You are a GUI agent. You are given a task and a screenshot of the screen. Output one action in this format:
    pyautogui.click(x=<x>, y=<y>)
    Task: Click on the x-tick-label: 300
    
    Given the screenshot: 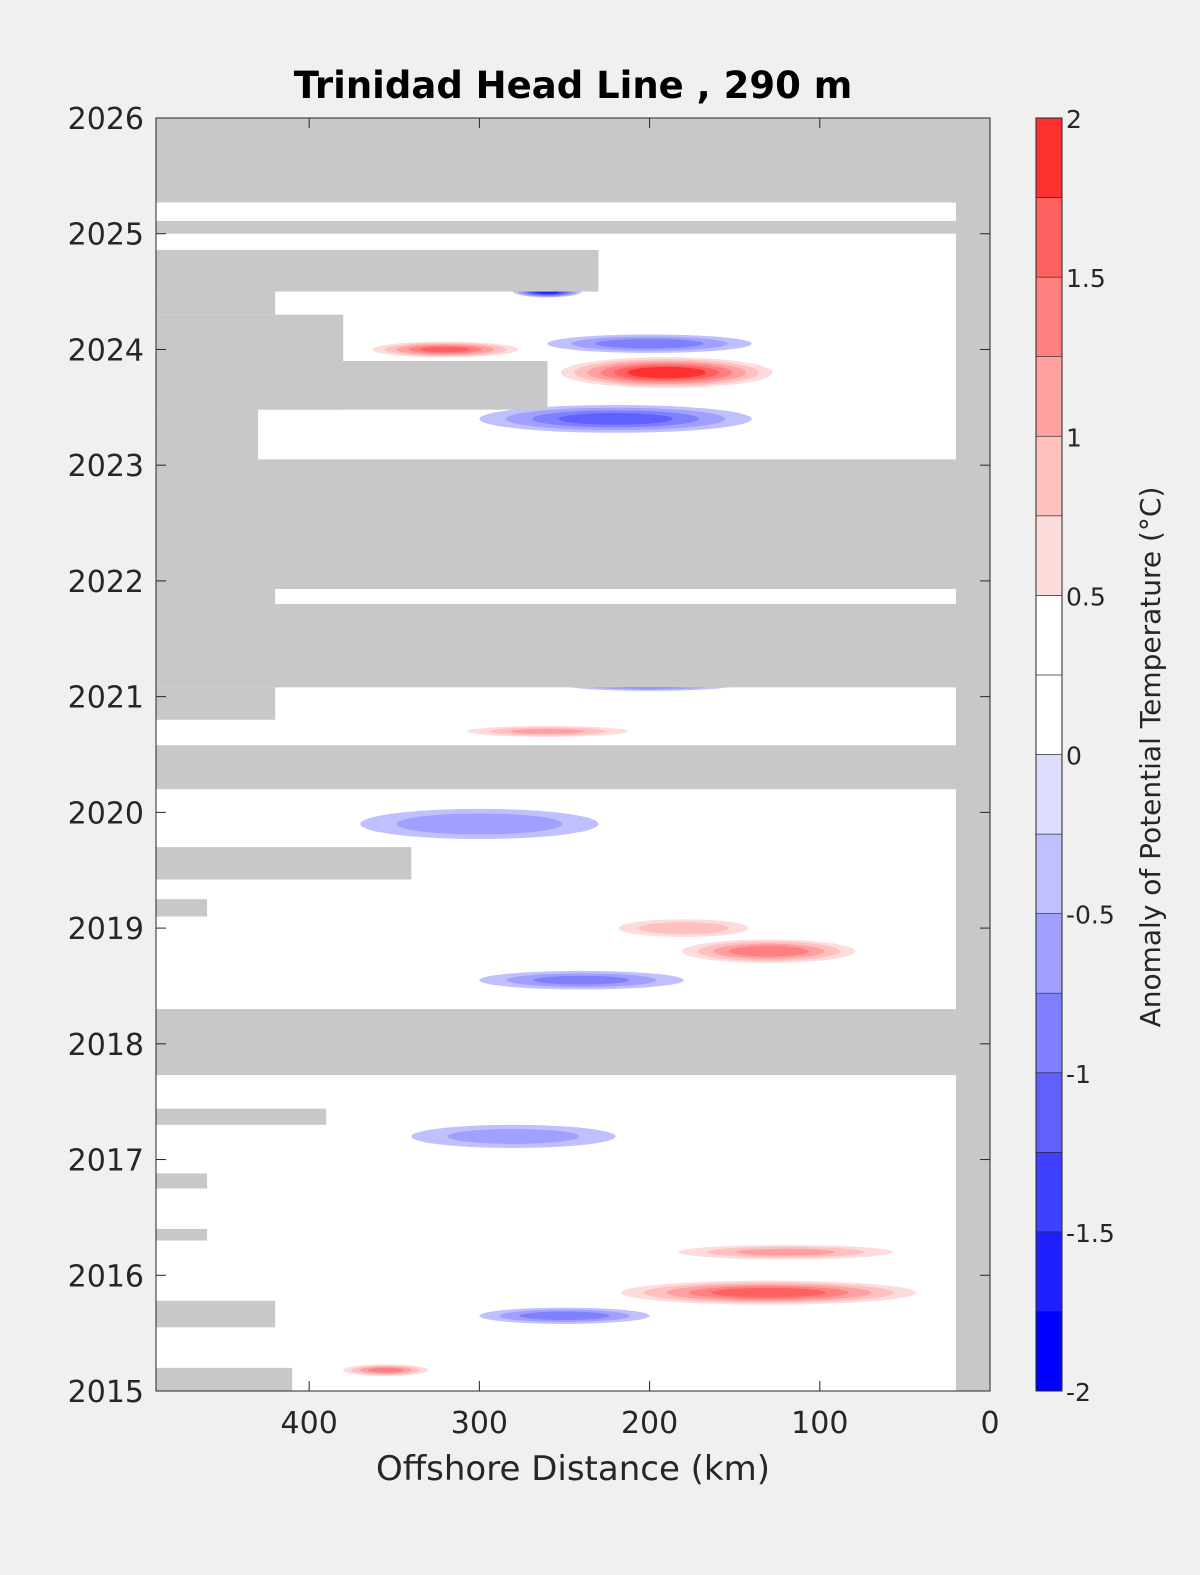 What is the action you would take?
    pyautogui.click(x=479, y=1423)
    